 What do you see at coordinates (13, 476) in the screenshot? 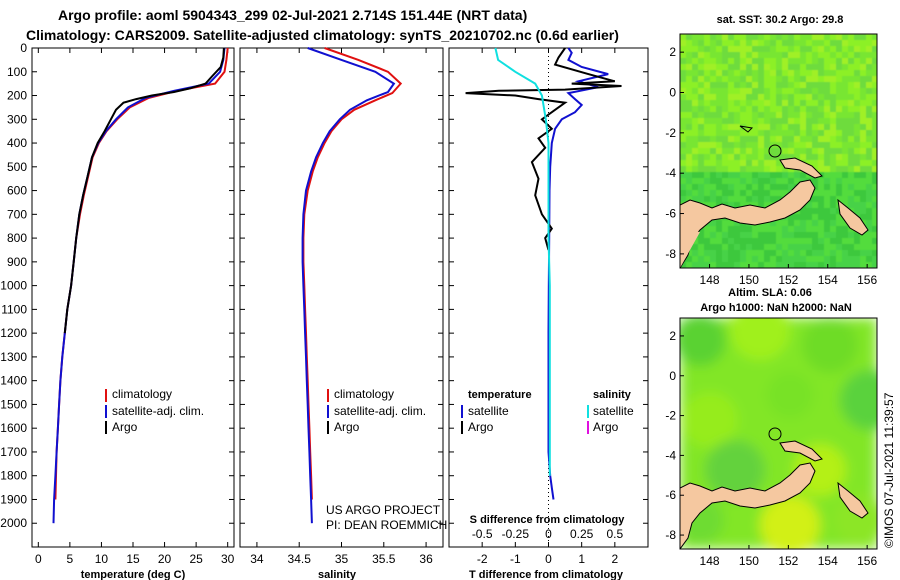
I see `depth-tick-label: 1800` at bounding box center [13, 476].